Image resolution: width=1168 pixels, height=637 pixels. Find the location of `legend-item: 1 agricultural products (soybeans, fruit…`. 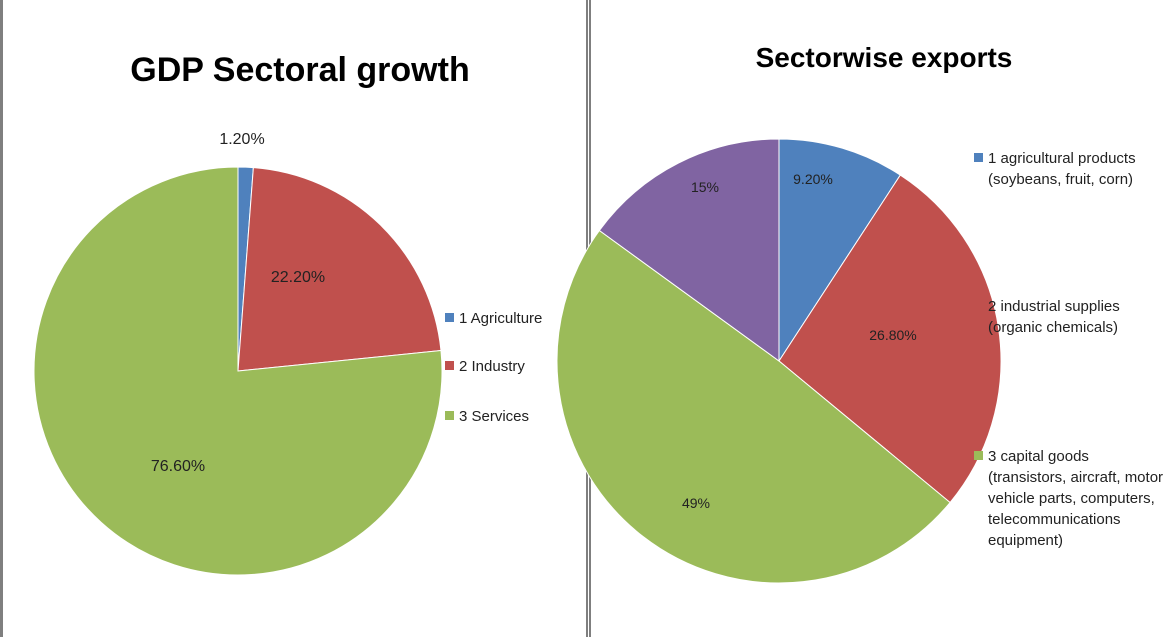

legend-item: 1 agricultural products (soybeans, fruit… is located at coordinates (1070, 169).